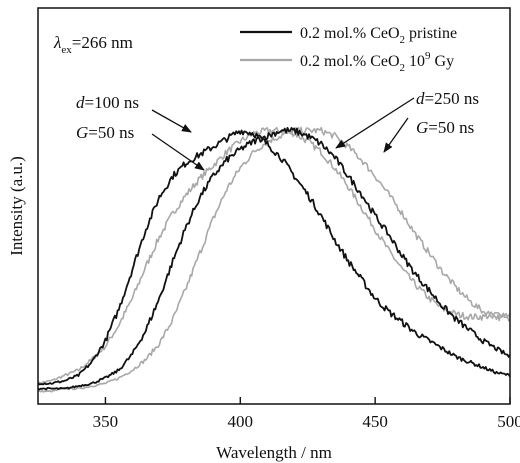 The image size is (520, 463). I want to click on x-tick-label: 450, so click(375, 421).